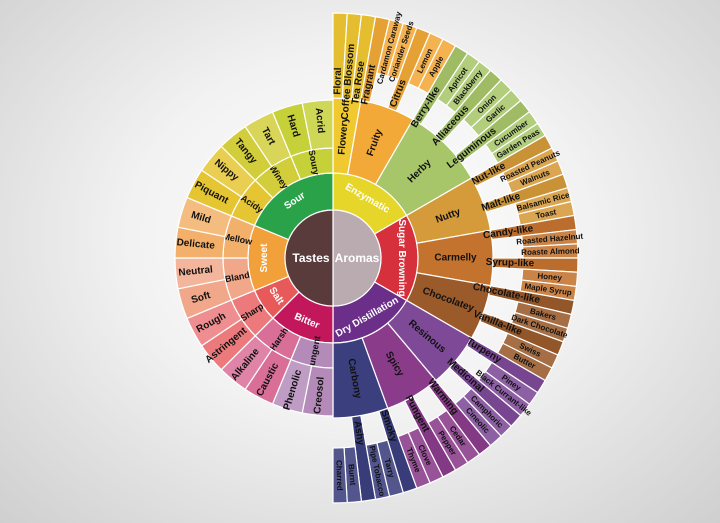  Describe the element at coordinates (455, 258) in the screenshot. I see `label-carmelly: Carmelly` at that location.